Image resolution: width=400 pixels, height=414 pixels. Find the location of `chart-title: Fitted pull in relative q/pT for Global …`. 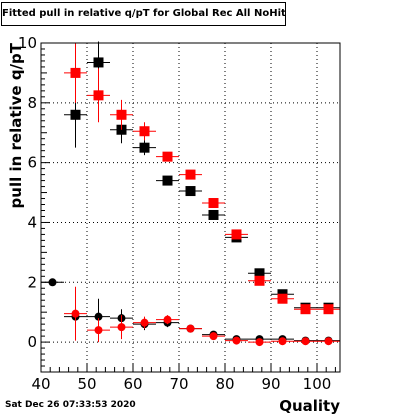

chart-title: Fitted pull in relative q/pT for Global … is located at coordinates (143, 14).